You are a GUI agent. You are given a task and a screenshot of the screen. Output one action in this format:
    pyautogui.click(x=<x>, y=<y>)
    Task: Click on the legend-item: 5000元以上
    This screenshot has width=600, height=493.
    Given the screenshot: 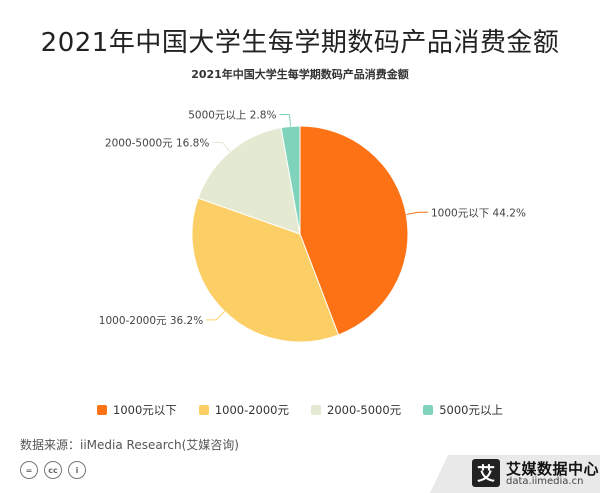 What is the action you would take?
    pyautogui.click(x=463, y=410)
    